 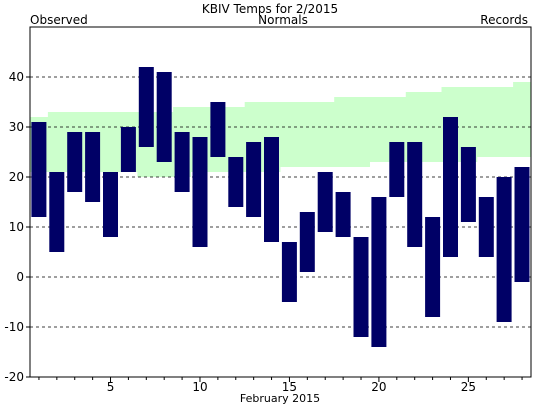 I want to click on legend-observed: Observed, so click(x=59, y=20).